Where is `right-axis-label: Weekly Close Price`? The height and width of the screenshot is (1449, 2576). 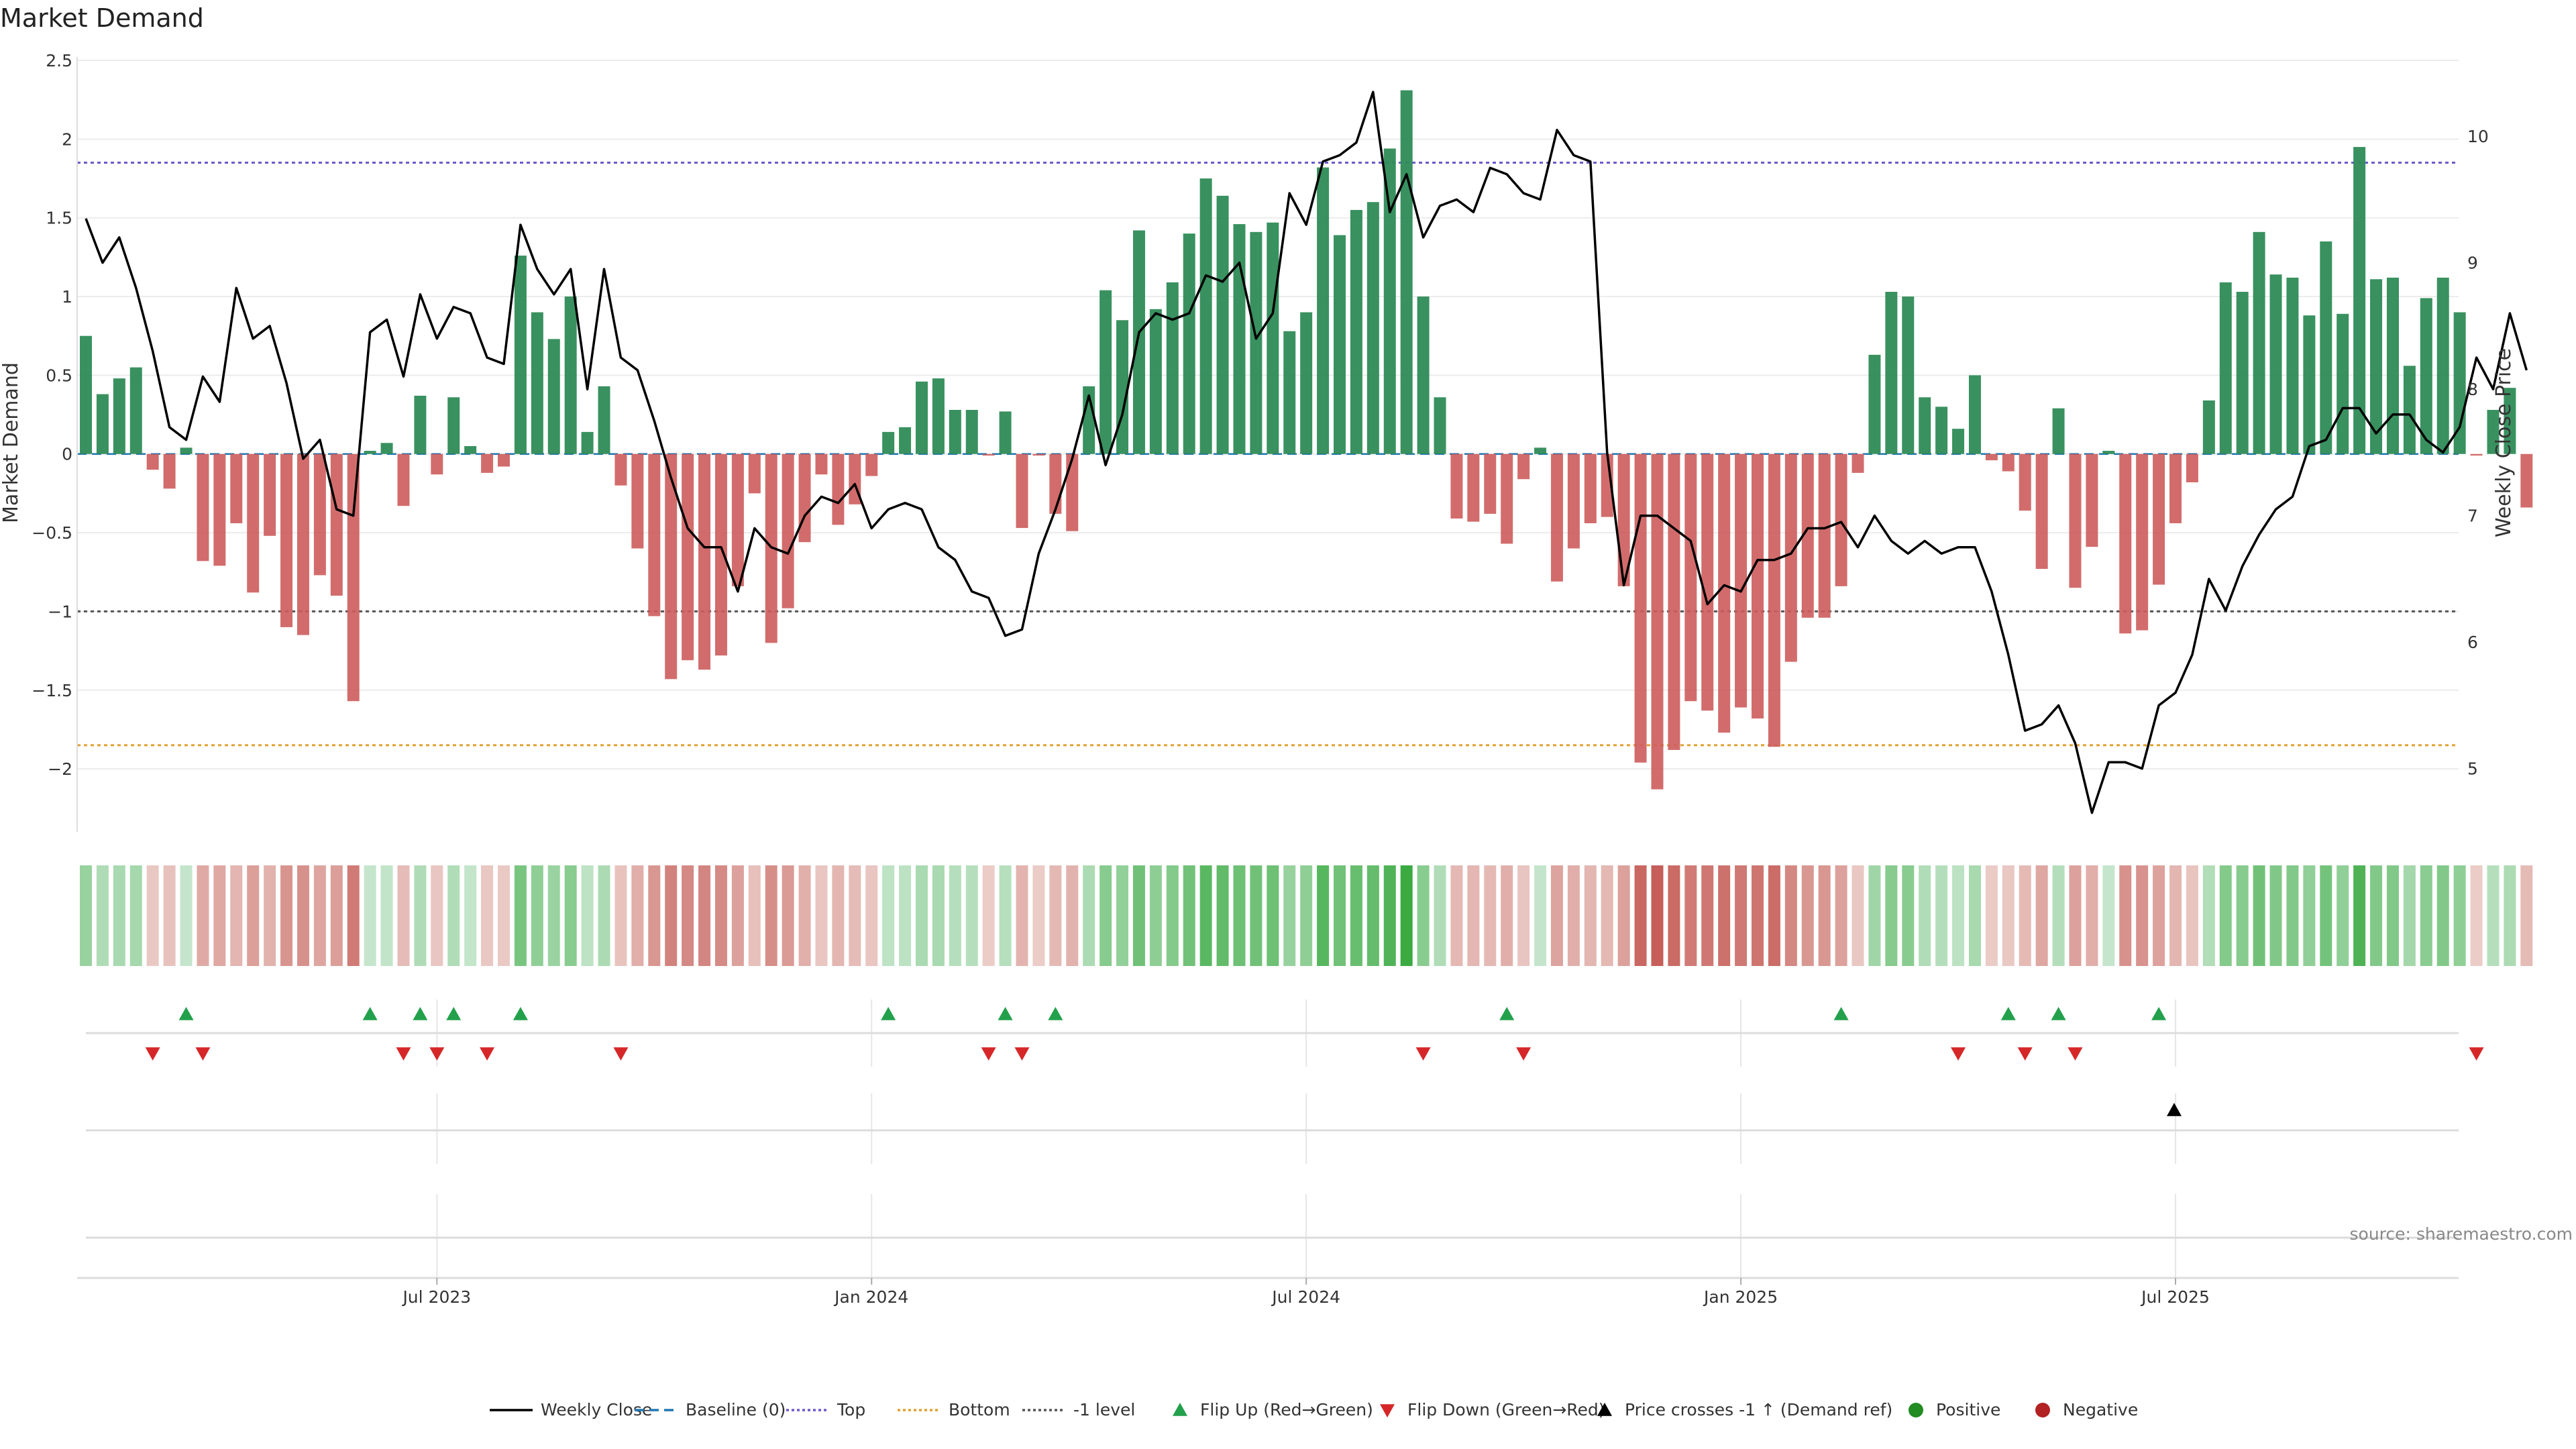 right-axis-label: Weekly Close Price is located at coordinates (2504, 442).